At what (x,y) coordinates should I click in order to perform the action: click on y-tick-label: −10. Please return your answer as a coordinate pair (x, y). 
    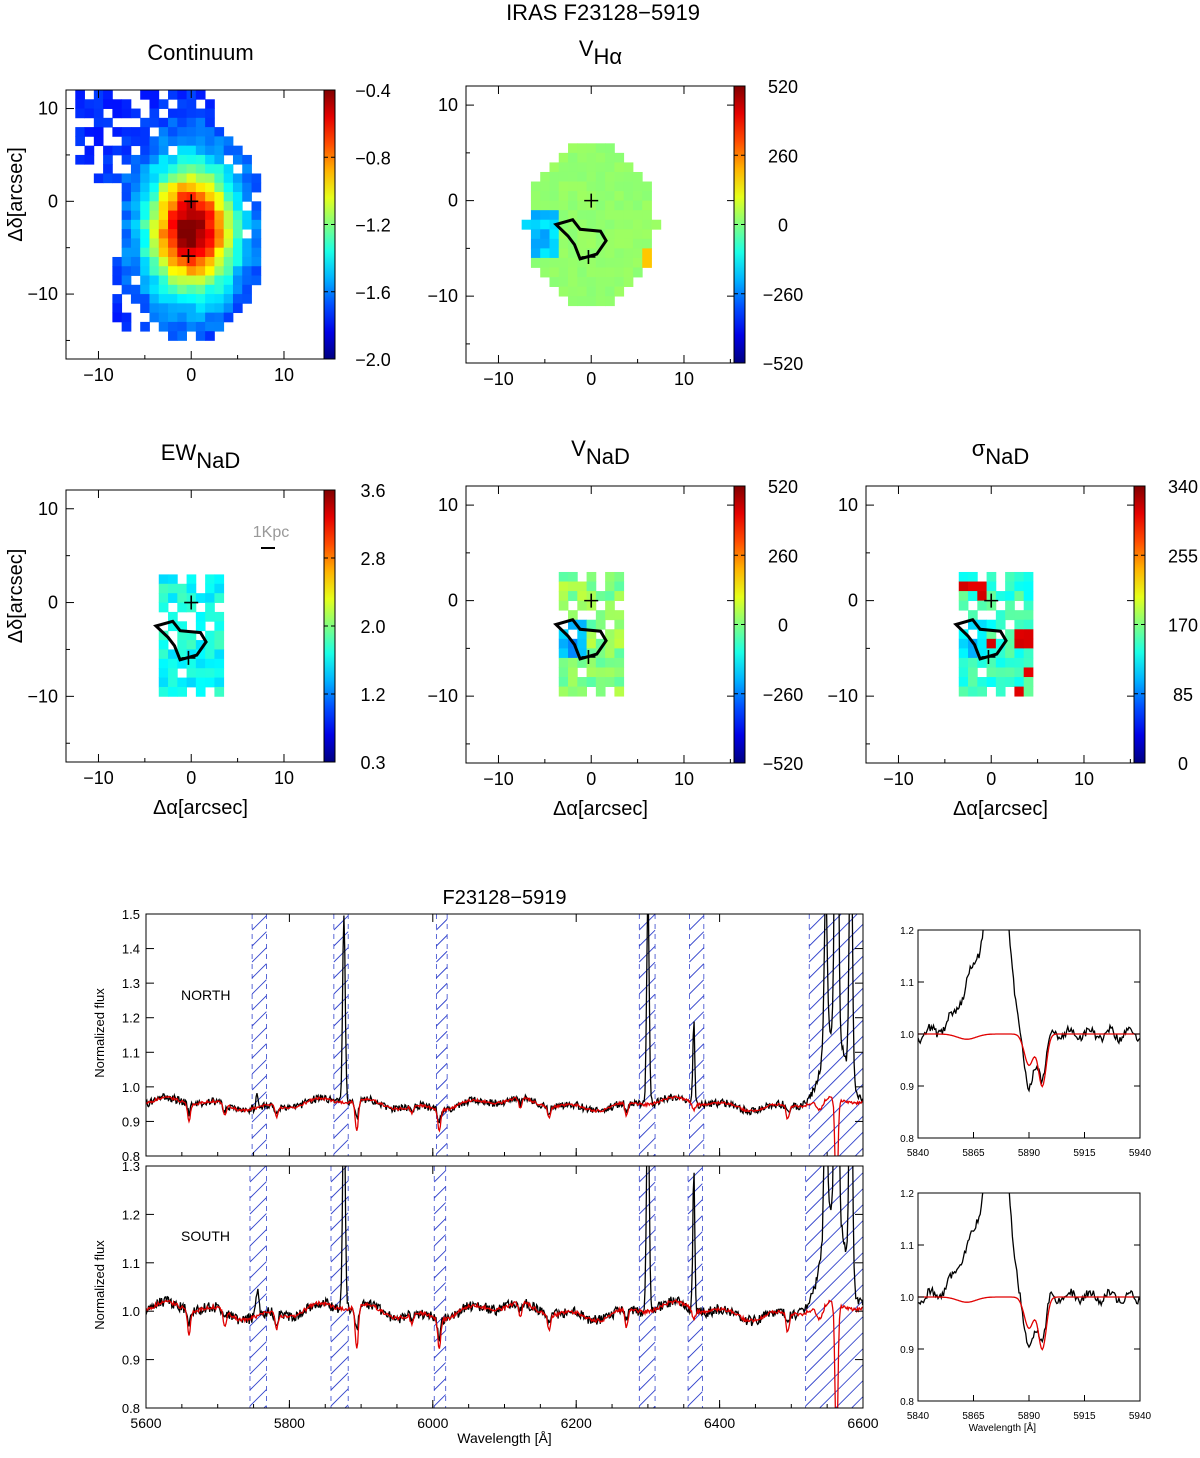
    Looking at the image, I should click on (42, 696).